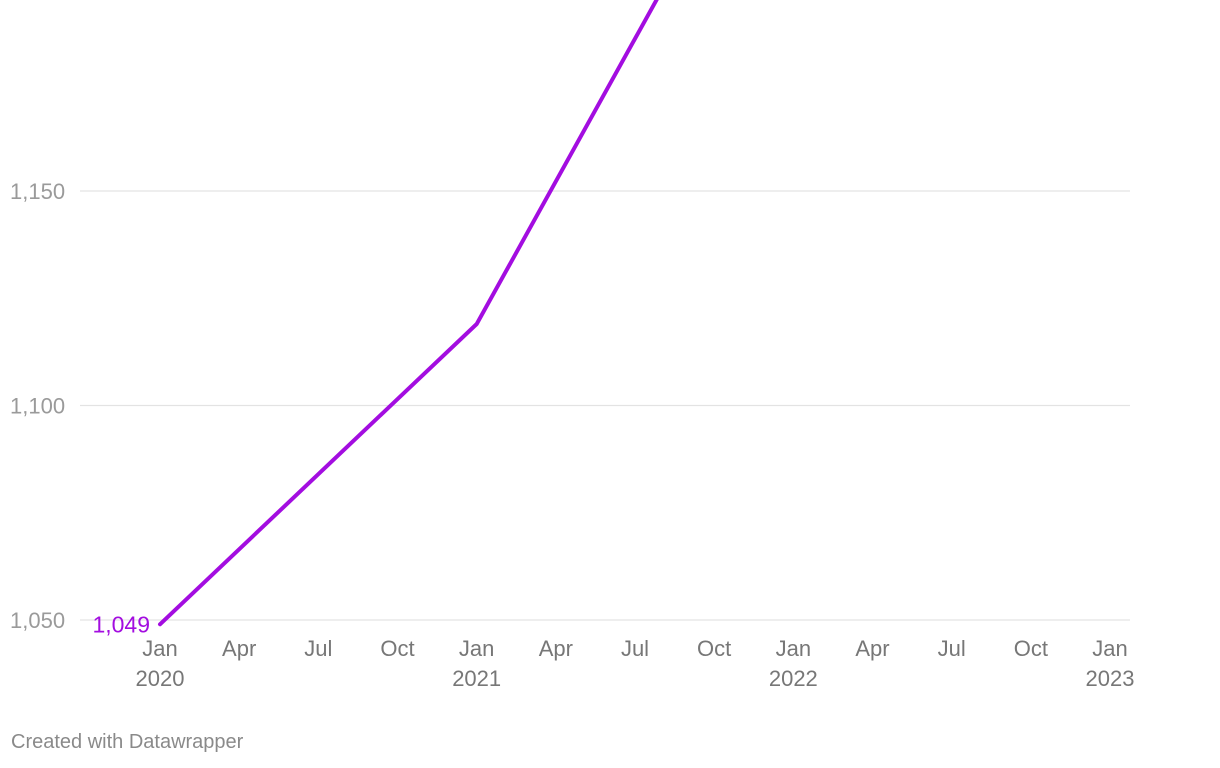  I want to click on start-value-label: 1,049, so click(121, 624).